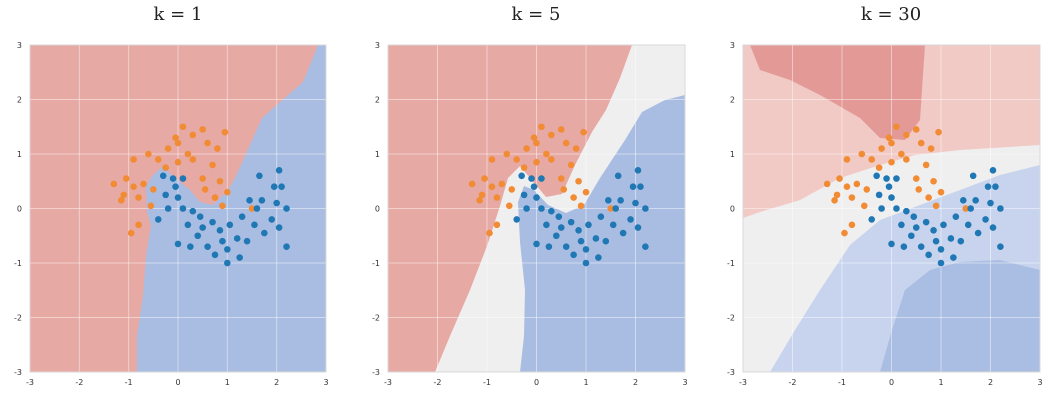  Describe the element at coordinates (18, 372) in the screenshot. I see `y-tick-label: -3` at that location.